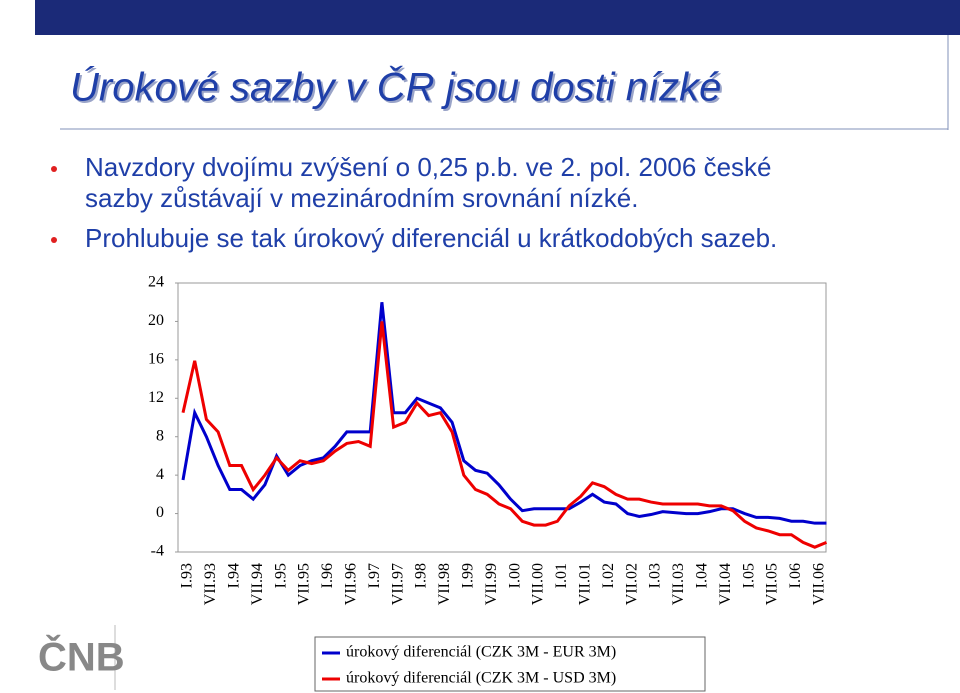 The height and width of the screenshot is (693, 960). Describe the element at coordinates (187, 575) in the screenshot. I see `x-tick-label: I.93` at that location.